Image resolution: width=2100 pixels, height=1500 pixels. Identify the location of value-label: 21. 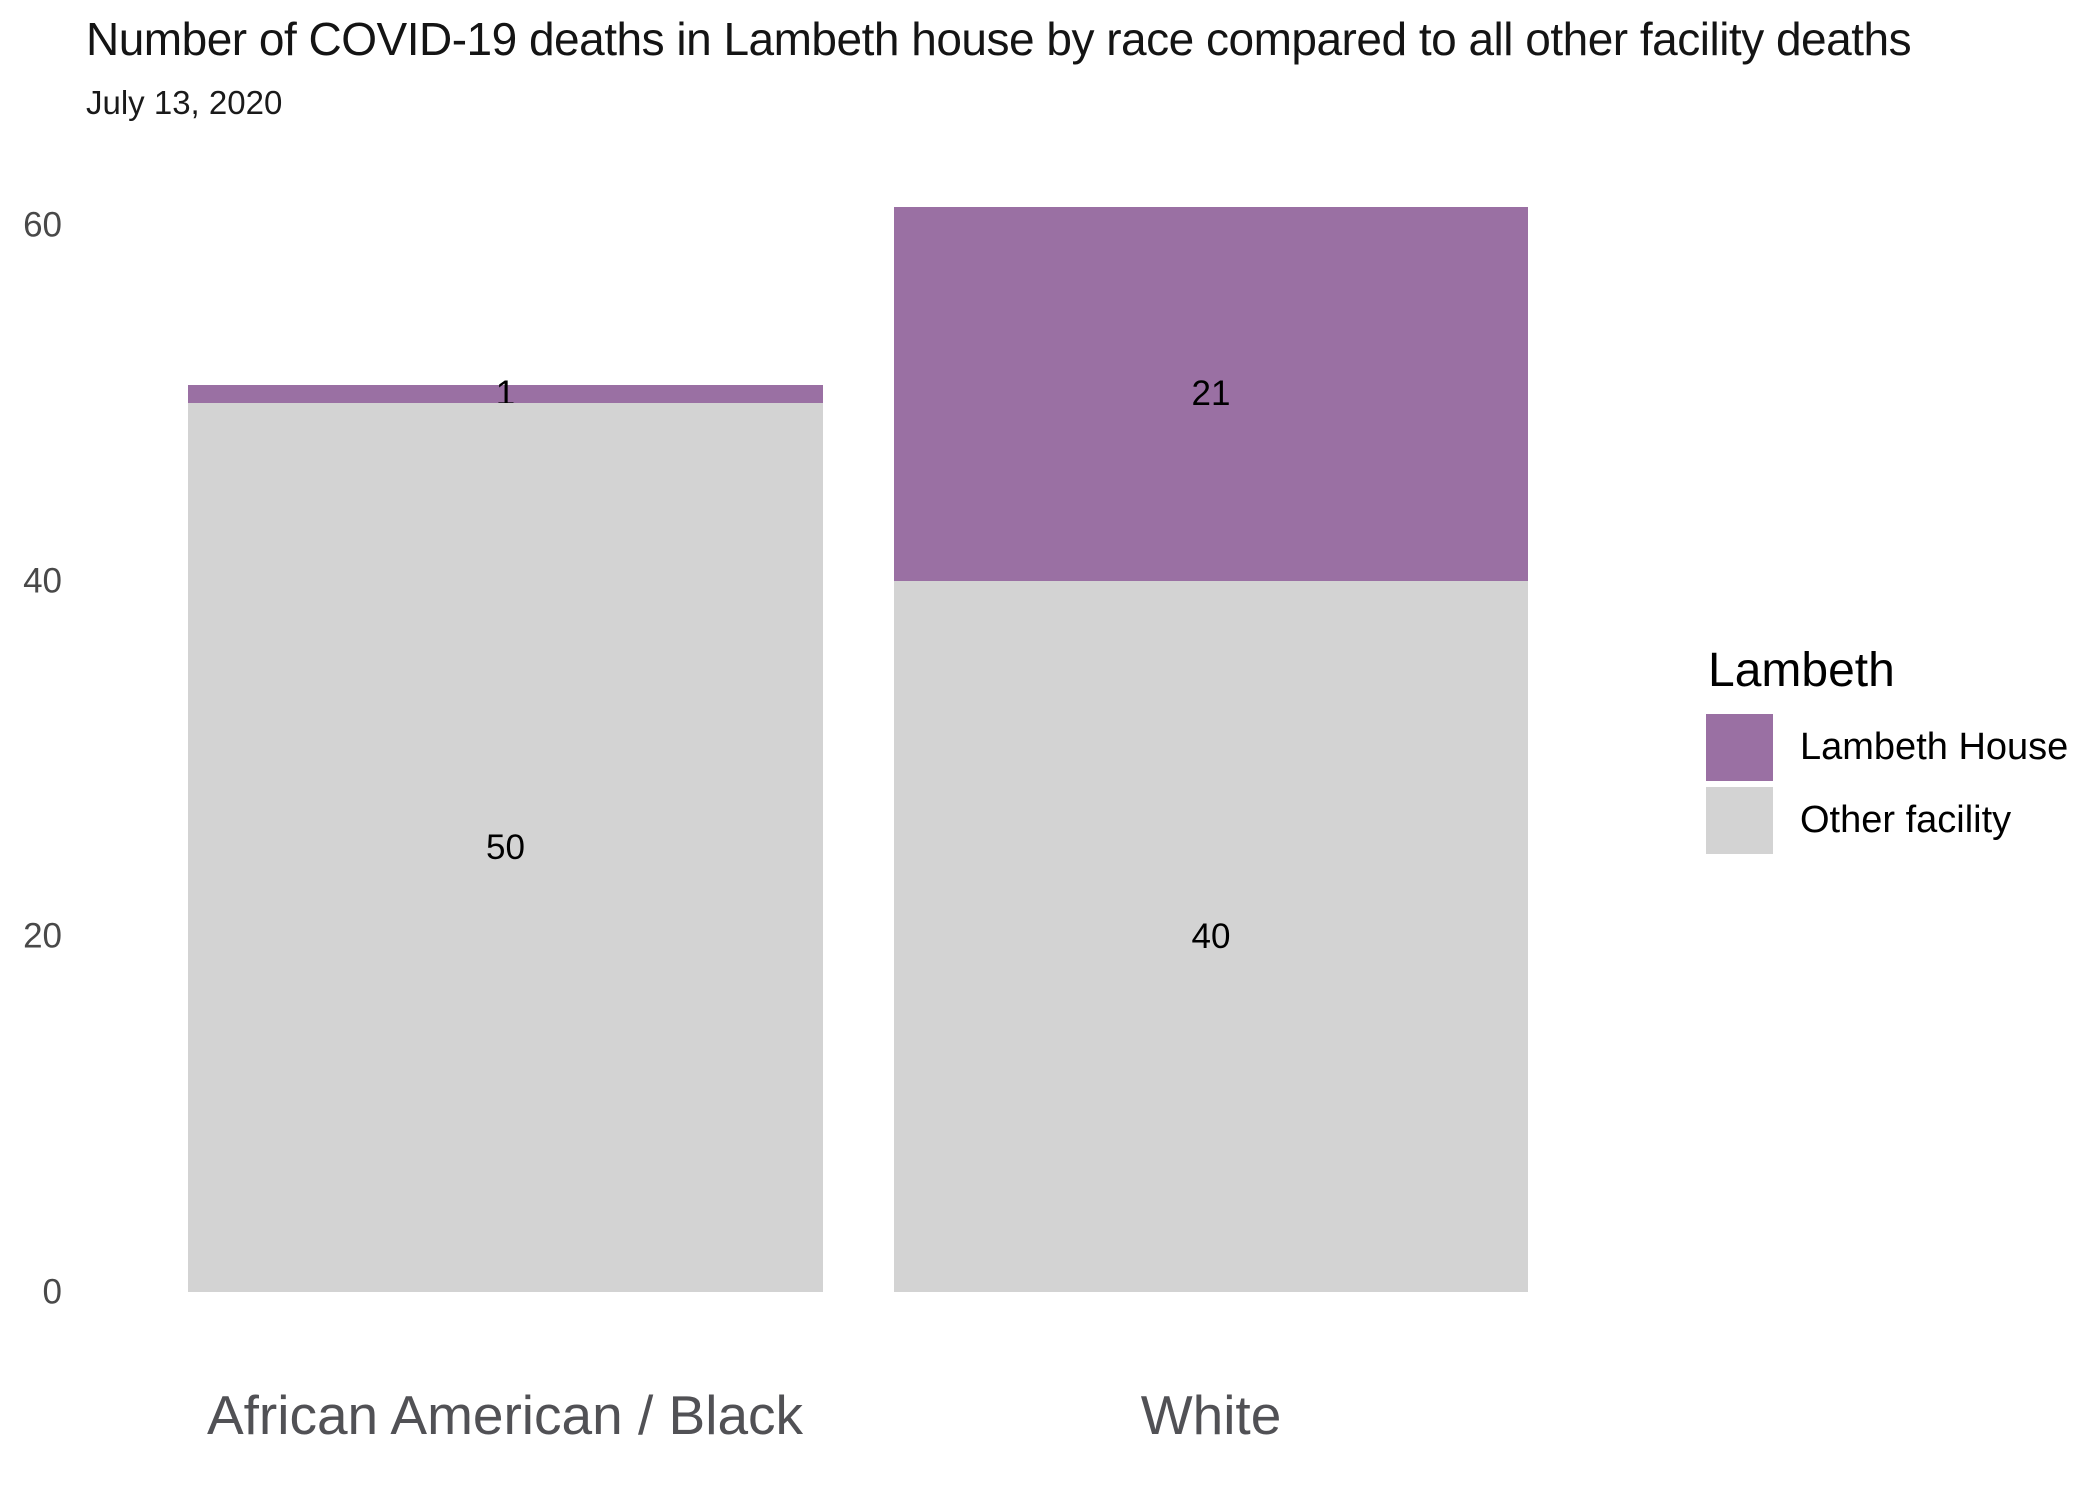
(1211, 394).